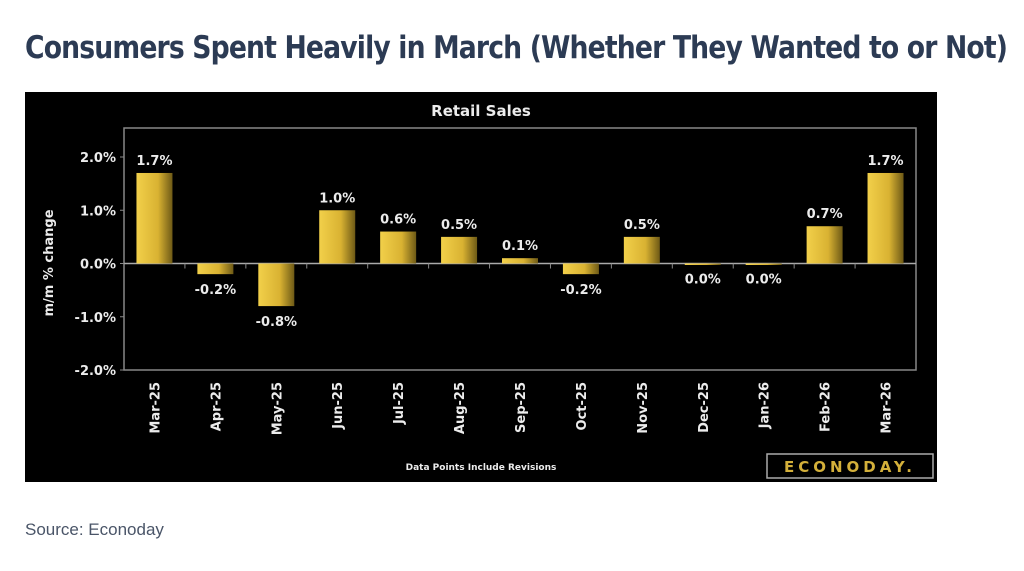 The image size is (1024, 571). I want to click on x-tick-label: Mar-25, so click(155, 408).